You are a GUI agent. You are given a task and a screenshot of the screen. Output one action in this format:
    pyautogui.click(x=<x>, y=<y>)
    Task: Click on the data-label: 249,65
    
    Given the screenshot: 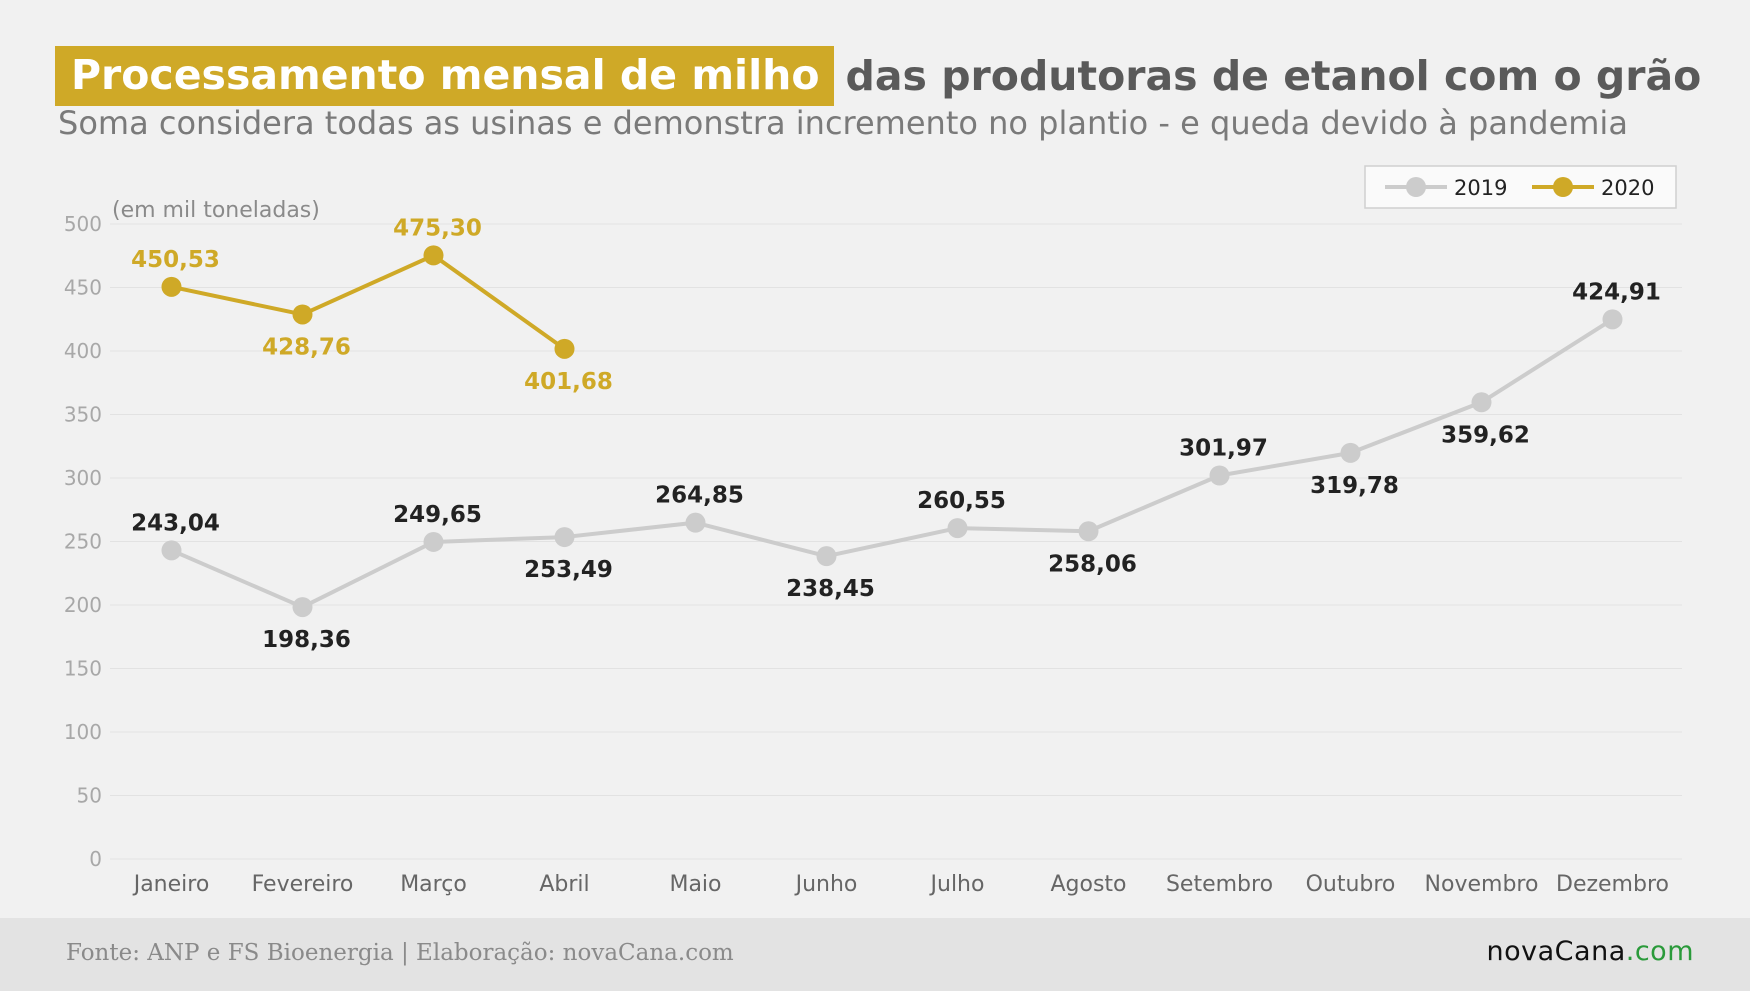 What is the action you would take?
    pyautogui.click(x=437, y=515)
    